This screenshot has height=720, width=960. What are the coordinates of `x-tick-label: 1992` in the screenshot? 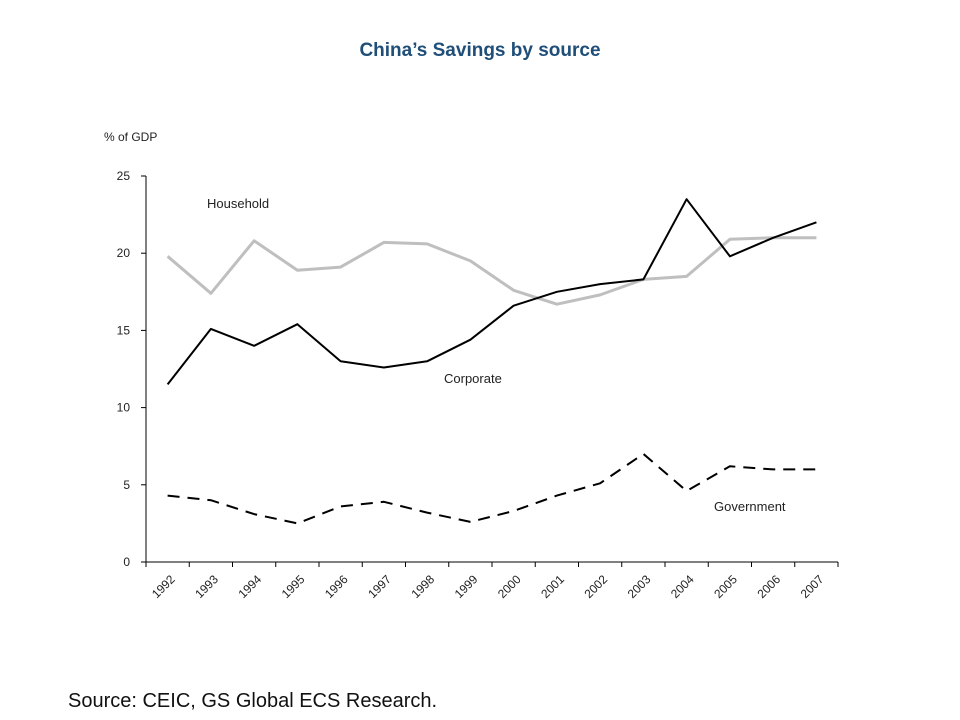 It's located at (163, 586).